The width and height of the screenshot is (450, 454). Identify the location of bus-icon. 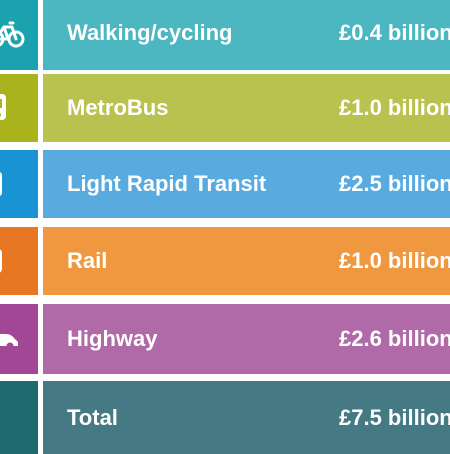
(3, 107).